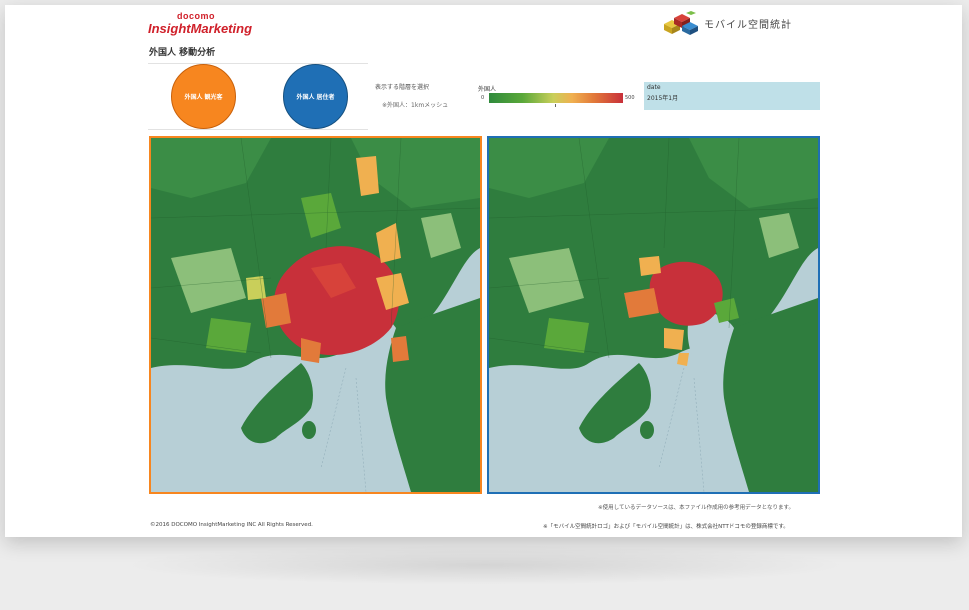 The image size is (969, 610). What do you see at coordinates (630, 98) in the screenshot?
I see `legend-max: 500` at bounding box center [630, 98].